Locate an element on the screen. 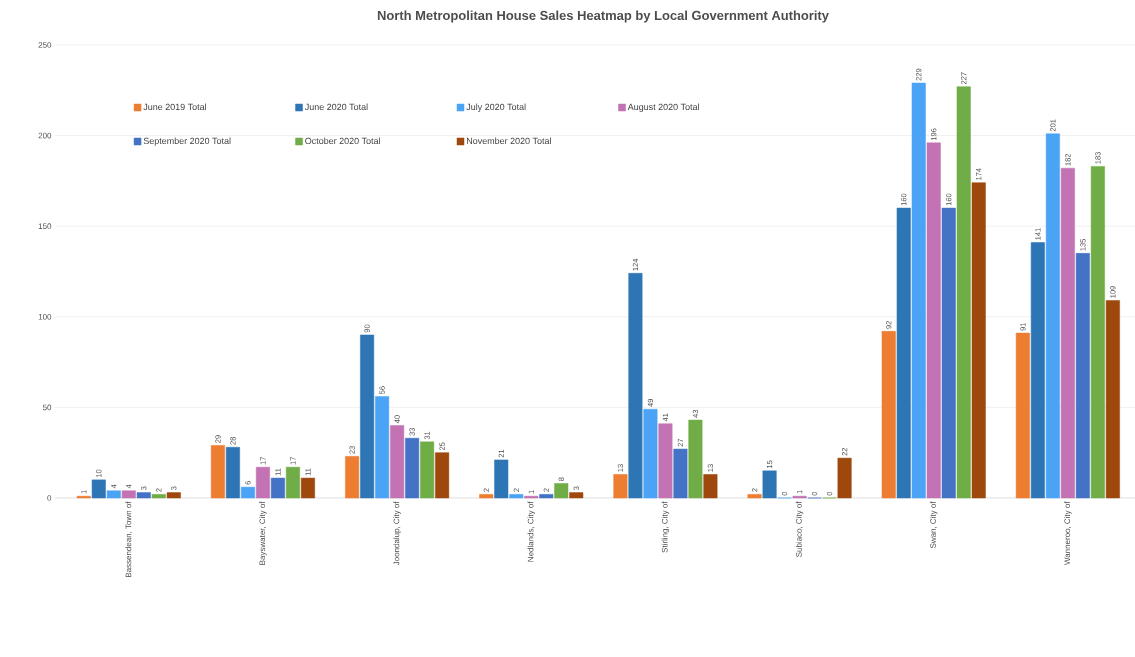  legend-label: June 2019 Total is located at coordinates (174, 107).